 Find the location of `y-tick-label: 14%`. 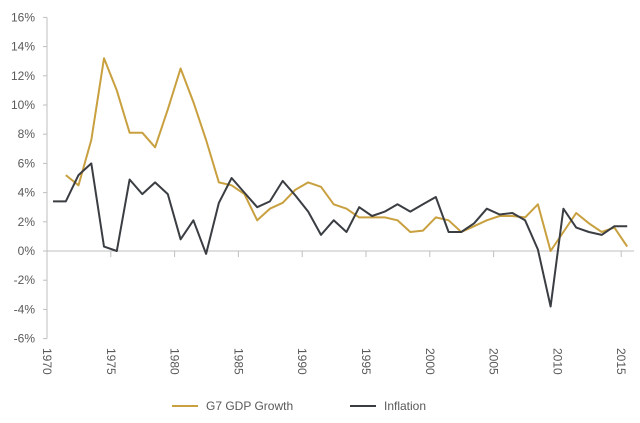

y-tick-label: 14% is located at coordinates (23, 47).